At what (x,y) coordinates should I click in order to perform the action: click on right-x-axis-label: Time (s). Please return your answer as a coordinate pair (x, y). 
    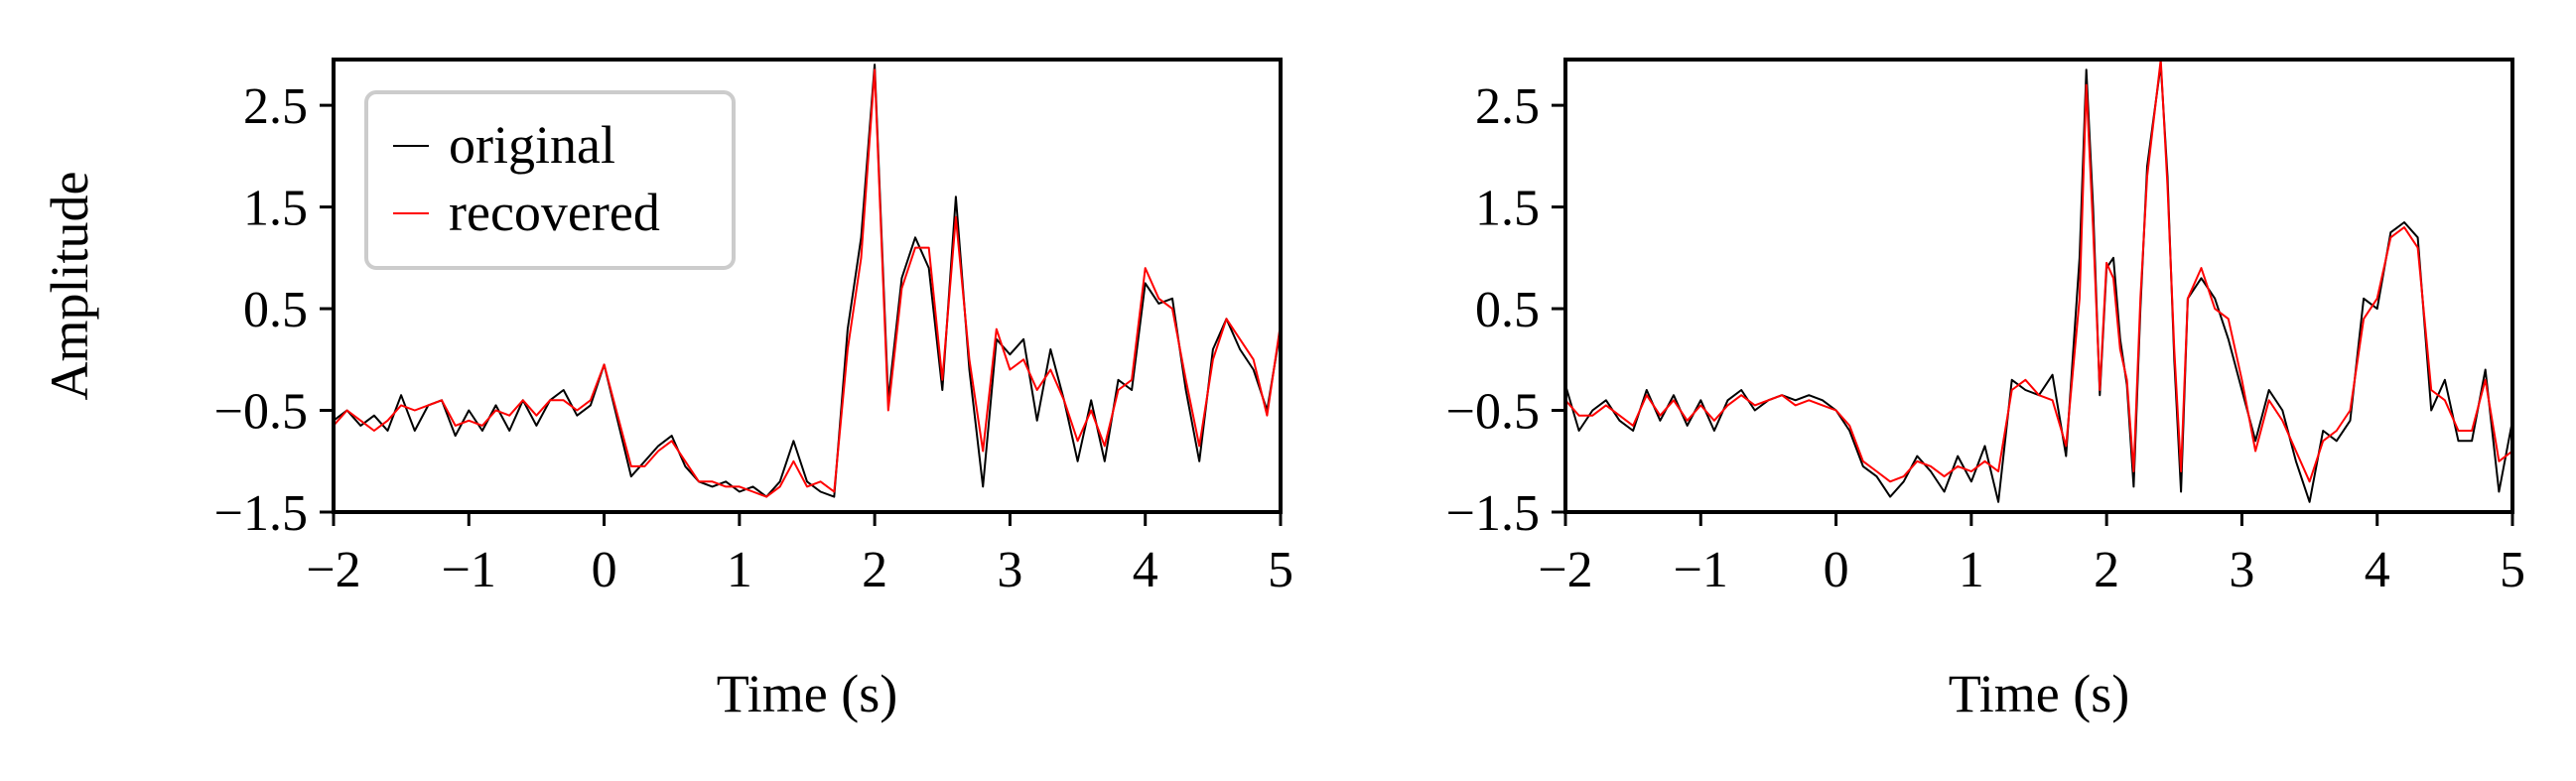
    Looking at the image, I should click on (2039, 693).